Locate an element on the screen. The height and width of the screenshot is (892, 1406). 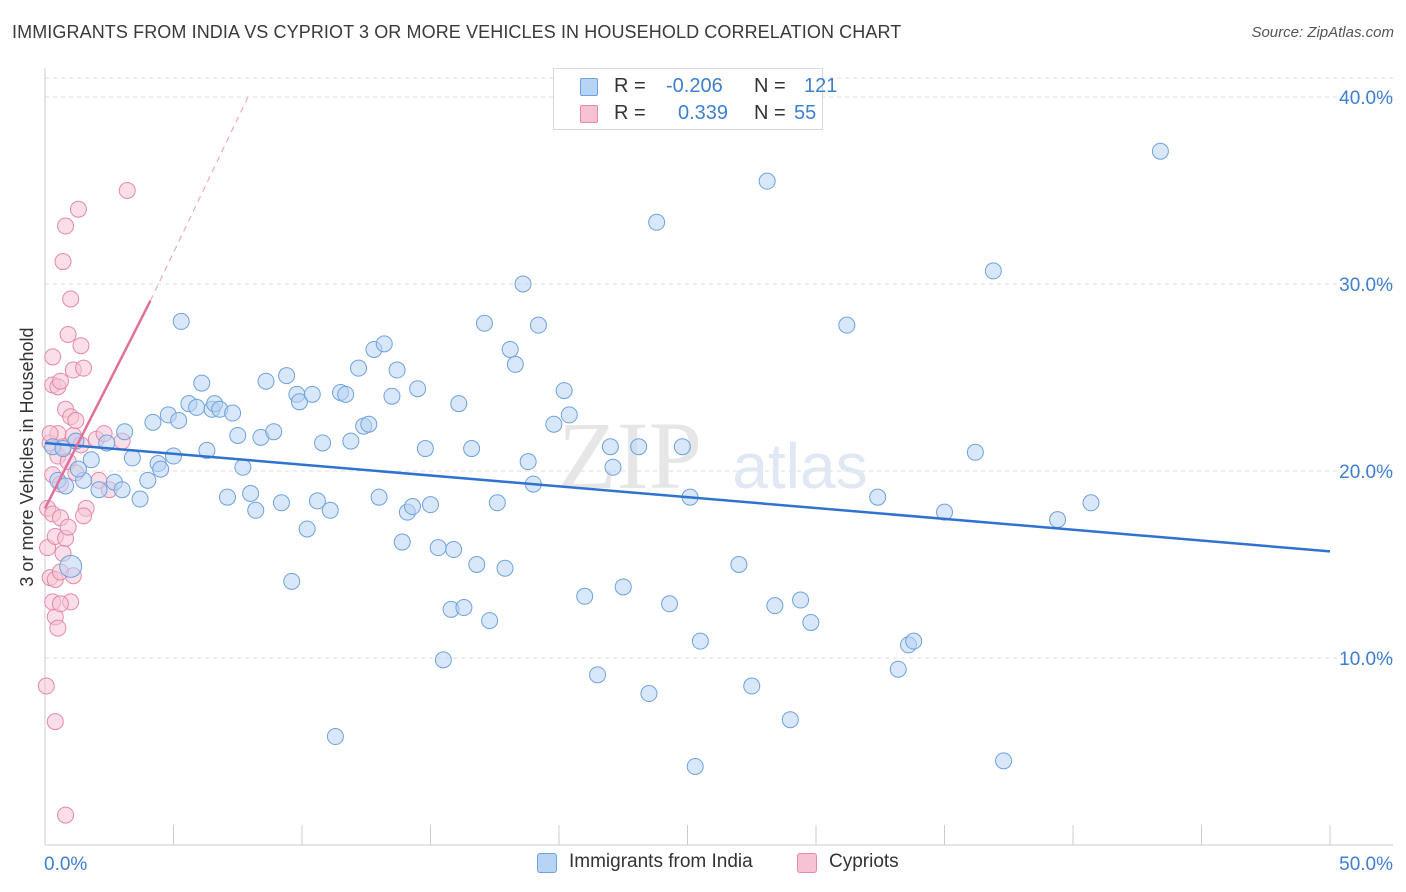
cypriots-trend-line is located at coordinates (97, 404).